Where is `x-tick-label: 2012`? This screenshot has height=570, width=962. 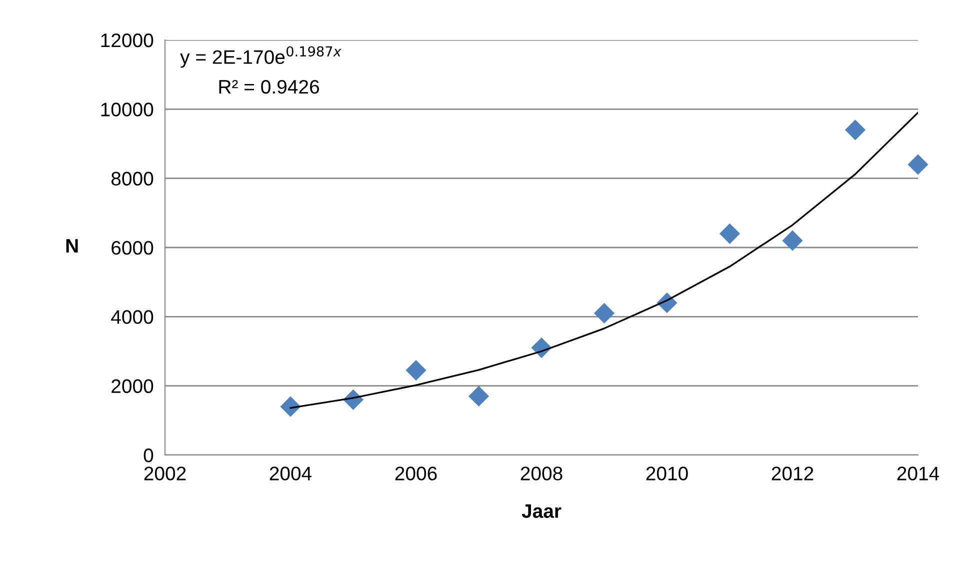 x-tick-label: 2012 is located at coordinates (793, 473).